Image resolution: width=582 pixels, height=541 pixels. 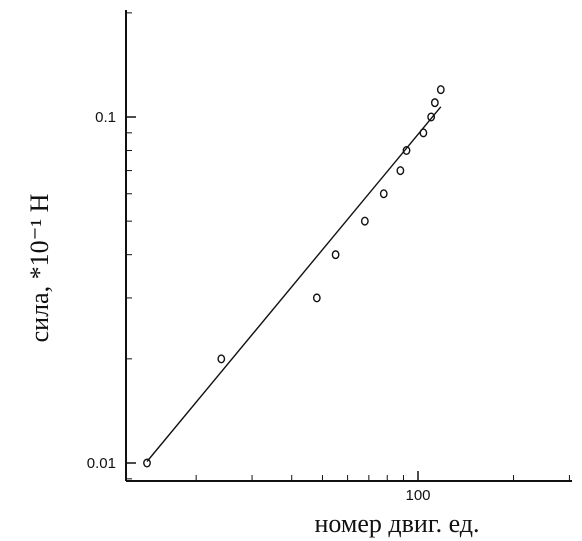 What do you see at coordinates (39, 267) in the screenshot?
I see `y-axis-title: сила, *10⁻¹ Н` at bounding box center [39, 267].